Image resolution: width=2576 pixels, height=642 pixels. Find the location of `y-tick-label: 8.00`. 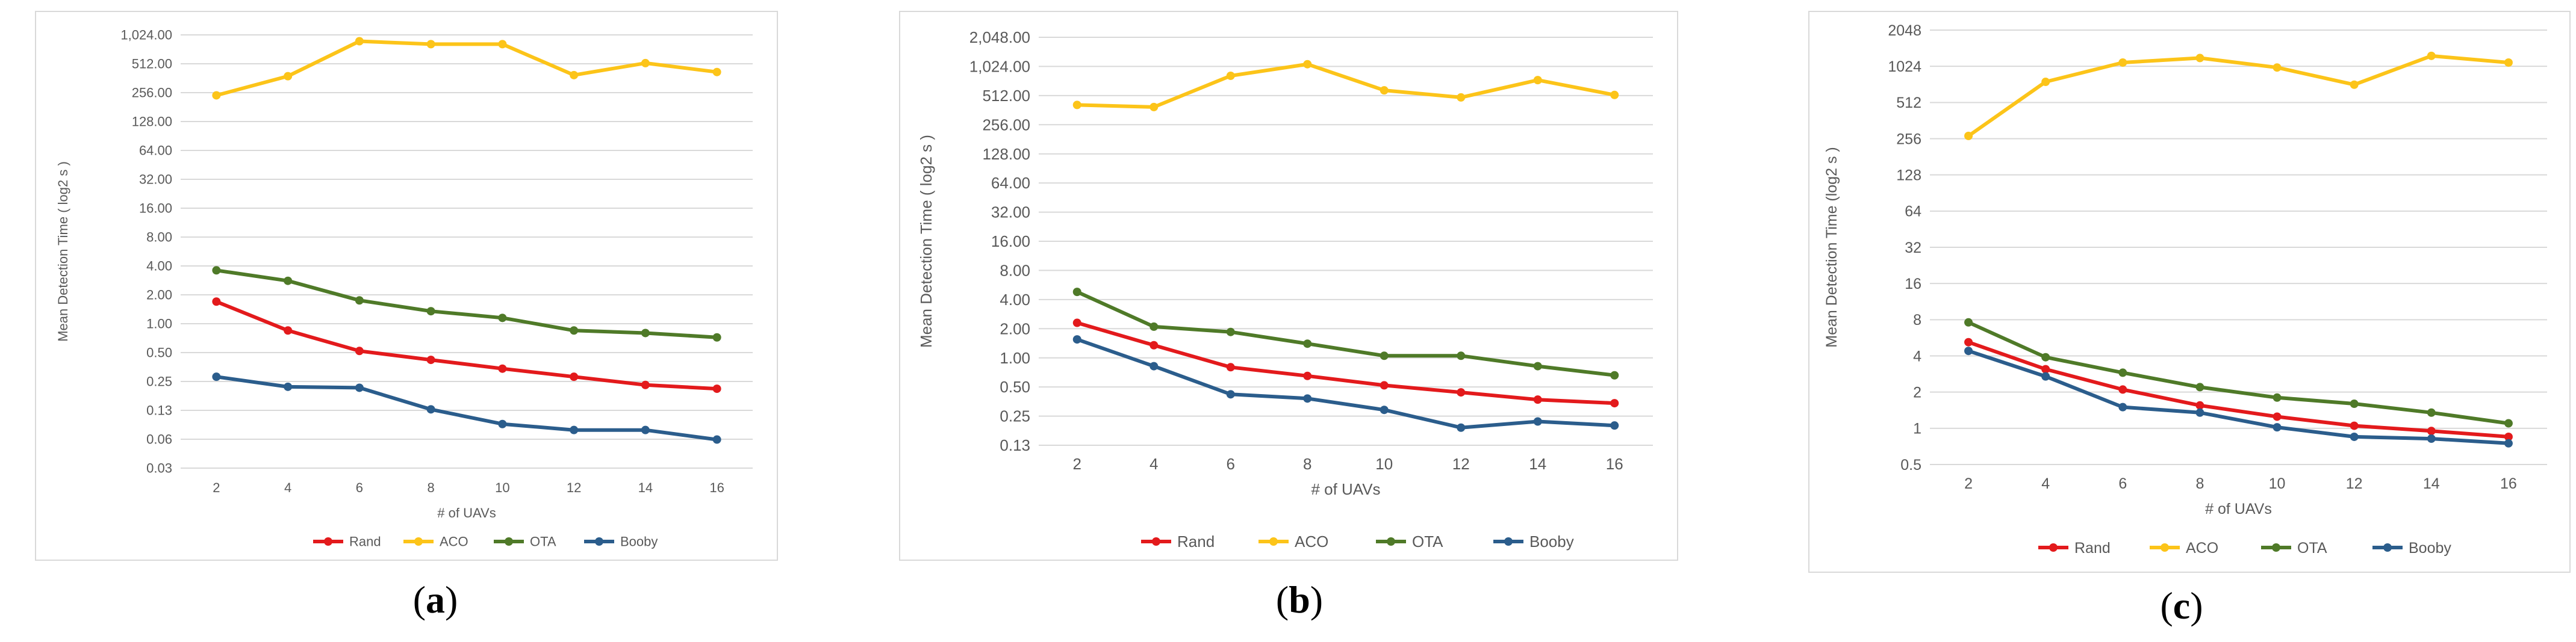

y-tick-label: 8.00 is located at coordinates (159, 237).